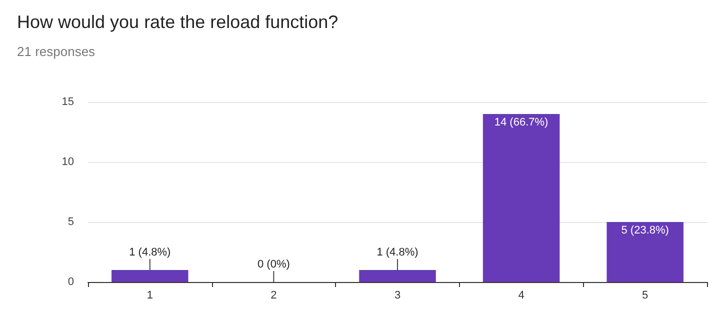 Image resolution: width=721 pixels, height=322 pixels. Describe the element at coordinates (68, 102) in the screenshot. I see `y-tick-label: 15` at that location.